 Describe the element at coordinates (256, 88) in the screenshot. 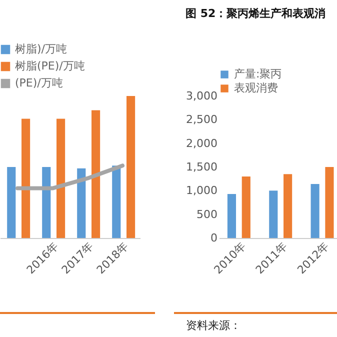

I see `legend-label: 表观消费` at that location.